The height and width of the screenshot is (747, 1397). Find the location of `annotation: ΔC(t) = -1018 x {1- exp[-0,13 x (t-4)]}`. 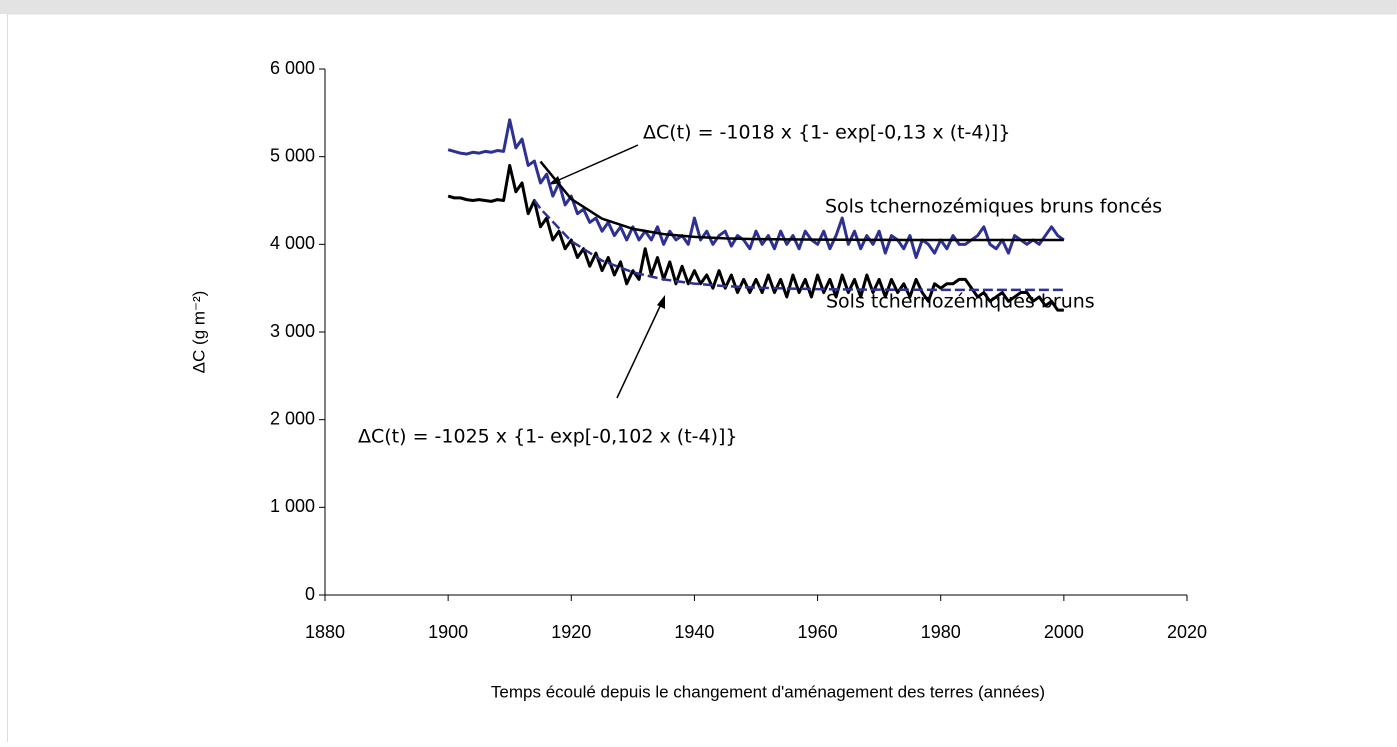

annotation: ΔC(t) = -1018 x {1- exp[-0,13 x (t-4)]} is located at coordinates (826, 133).